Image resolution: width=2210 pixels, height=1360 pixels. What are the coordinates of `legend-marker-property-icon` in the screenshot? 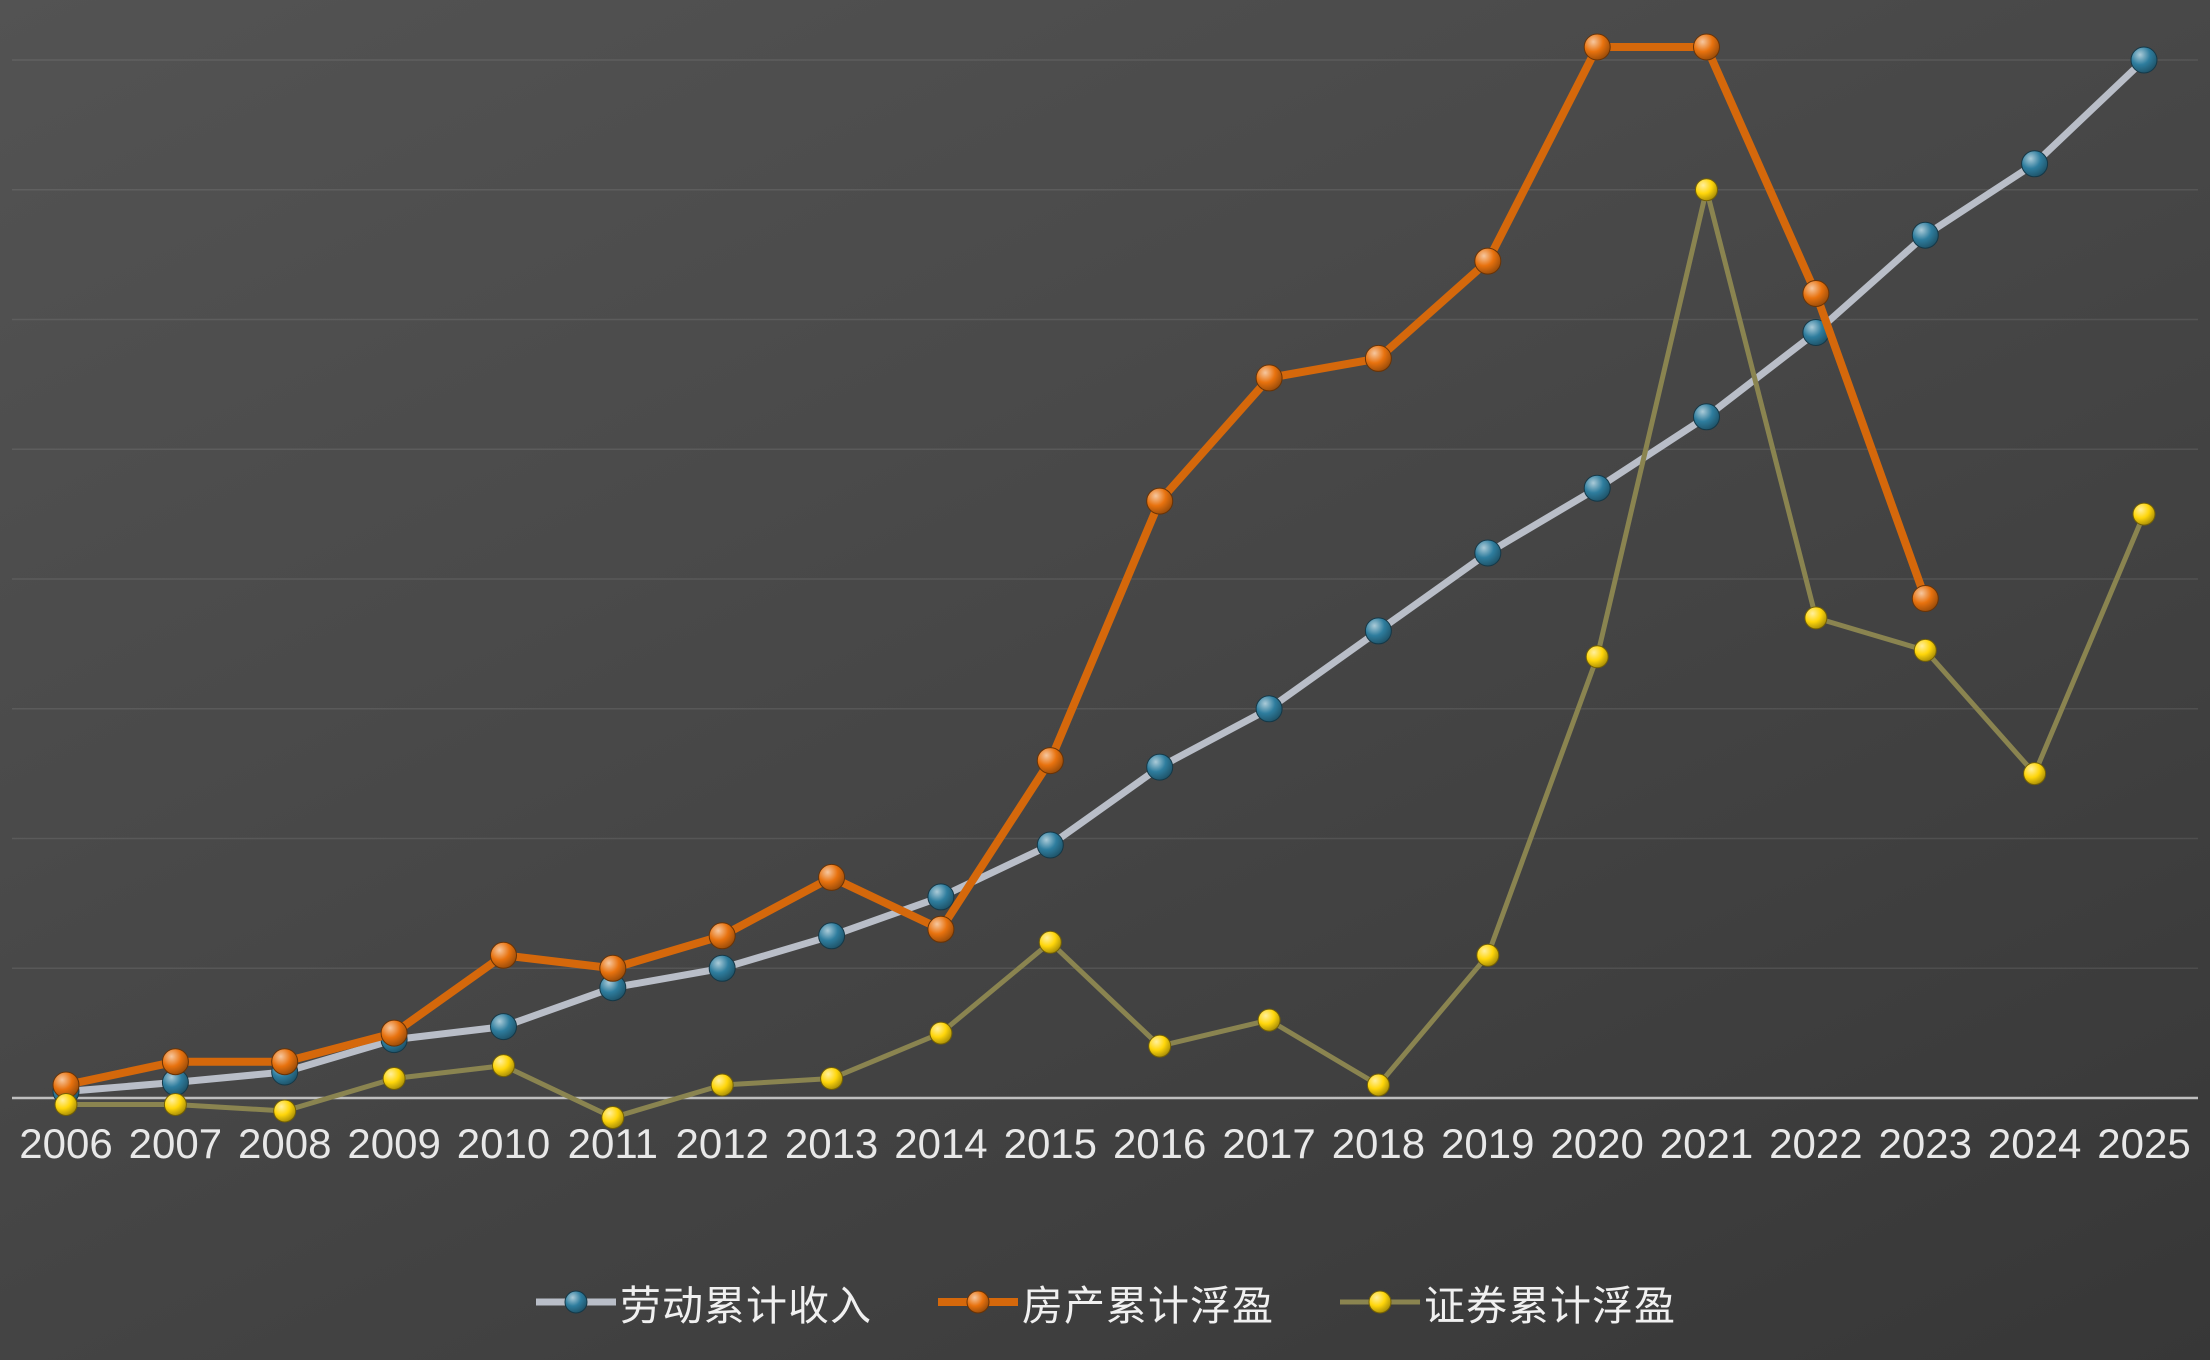 It's located at (978, 1302).